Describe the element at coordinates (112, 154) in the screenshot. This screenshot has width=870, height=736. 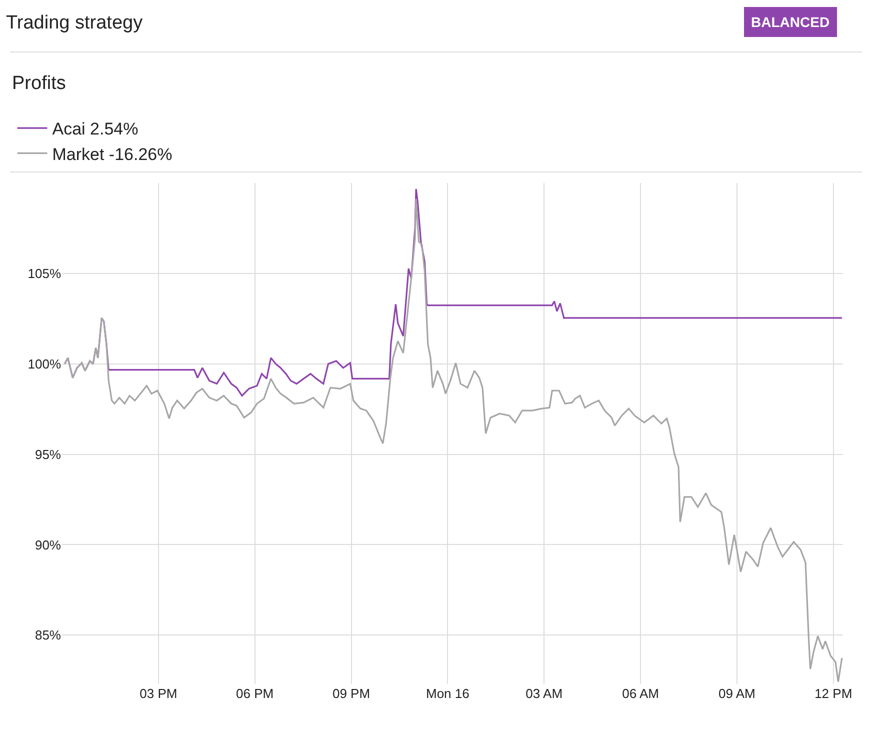
I see `legend-label: Market -16.26%` at that location.